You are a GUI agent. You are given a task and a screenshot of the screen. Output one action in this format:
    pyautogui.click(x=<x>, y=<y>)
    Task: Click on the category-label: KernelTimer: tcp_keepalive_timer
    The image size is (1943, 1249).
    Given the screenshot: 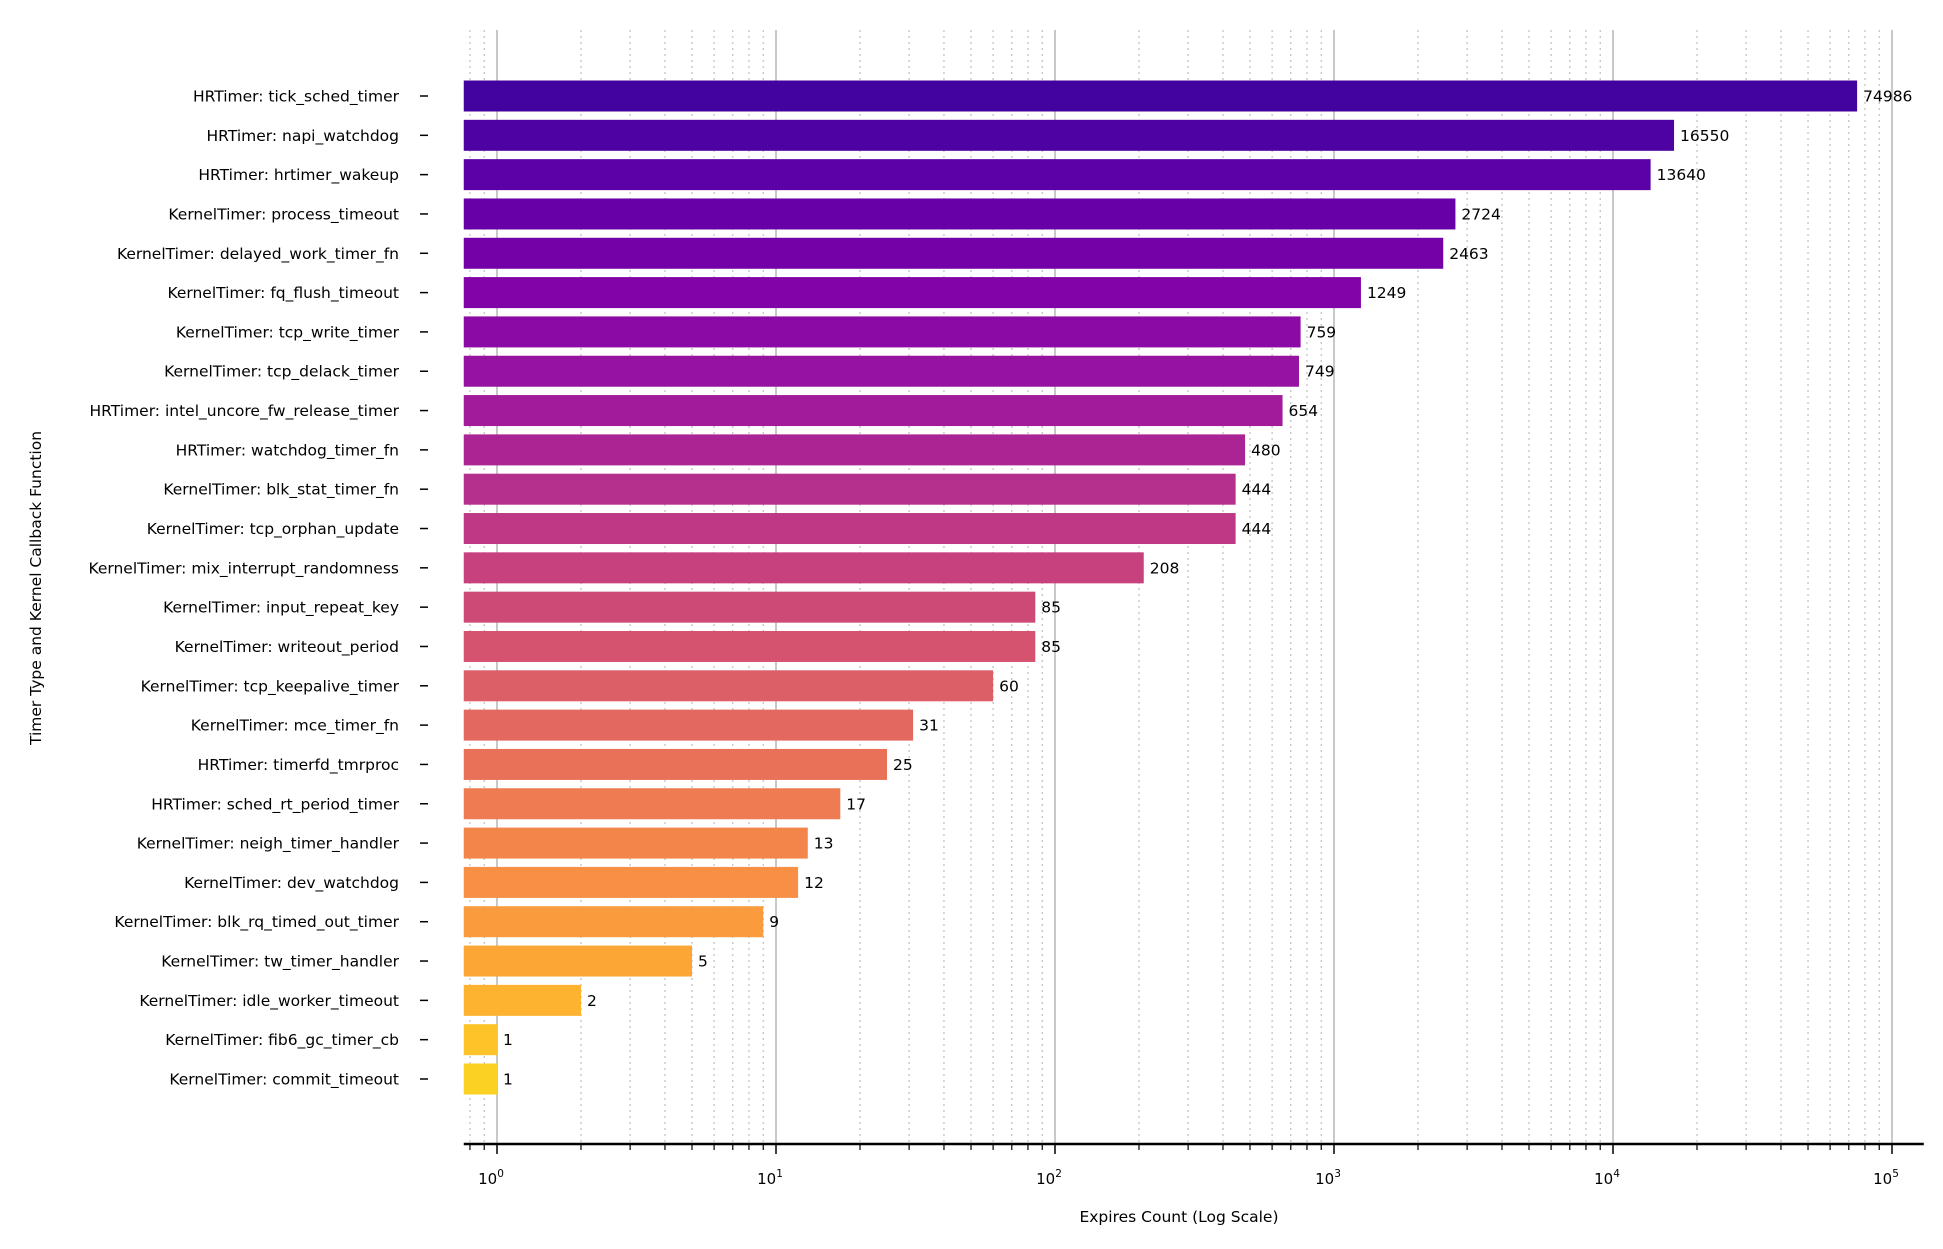 What is the action you would take?
    pyautogui.click(x=270, y=686)
    